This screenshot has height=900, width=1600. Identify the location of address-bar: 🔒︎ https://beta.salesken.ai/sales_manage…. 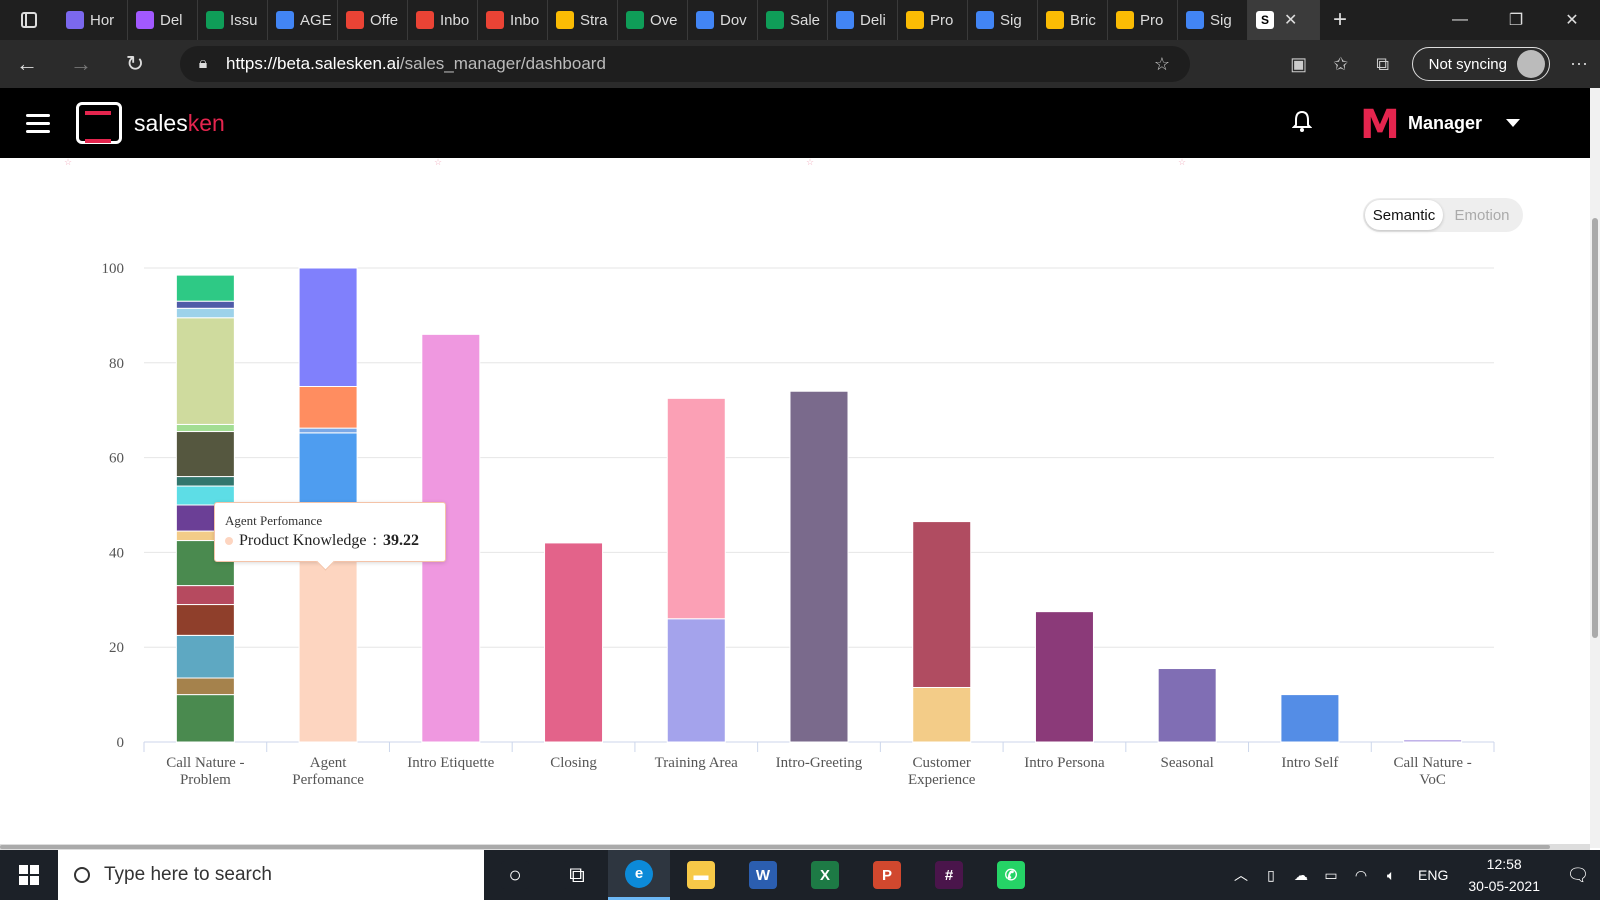
(685, 64).